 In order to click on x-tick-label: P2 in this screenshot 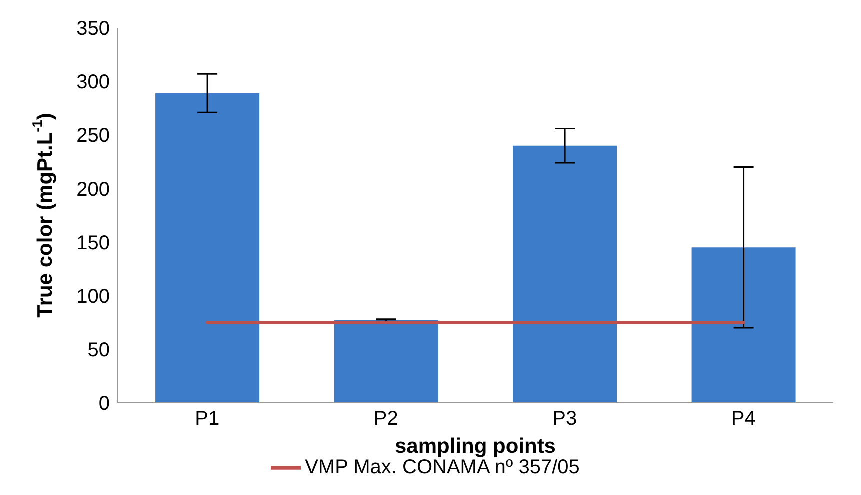, I will do `click(386, 419)`.